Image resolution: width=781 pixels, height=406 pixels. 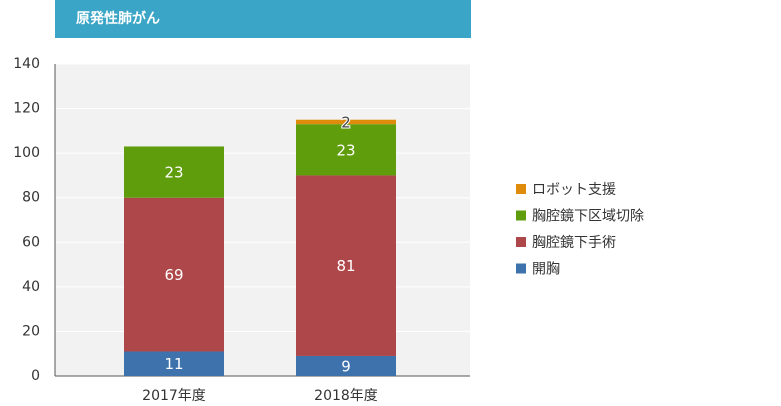 What do you see at coordinates (574, 190) in the screenshot?
I see `legend-label: ロボット支援` at bounding box center [574, 190].